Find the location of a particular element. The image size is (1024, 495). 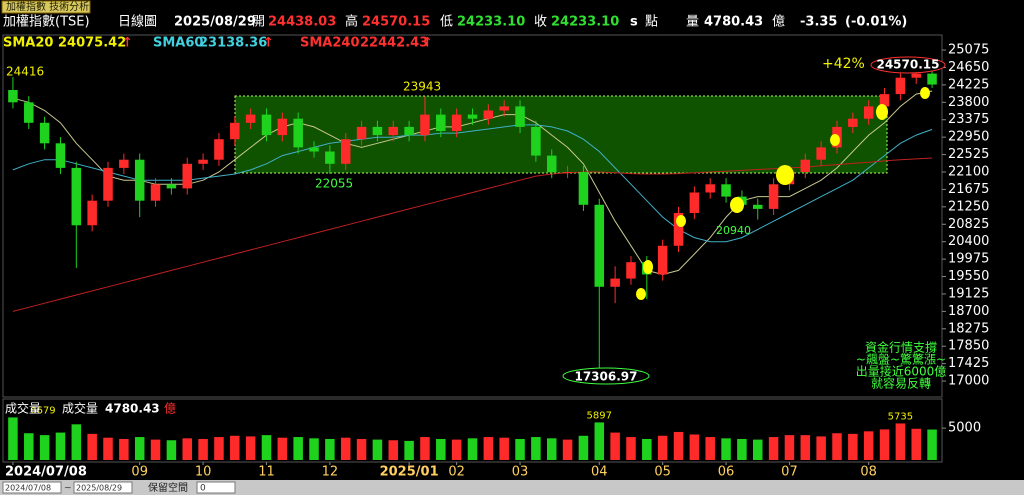

y-tick-label: 22100 is located at coordinates (968, 171).